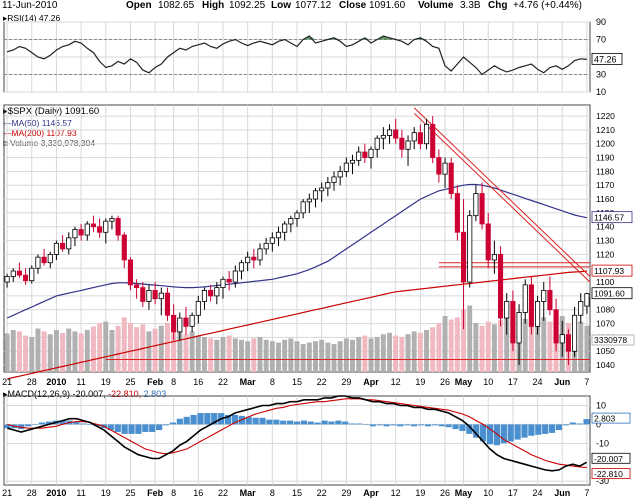 The image size is (640, 500). I want to click on close-label: Close, so click(353, 5).